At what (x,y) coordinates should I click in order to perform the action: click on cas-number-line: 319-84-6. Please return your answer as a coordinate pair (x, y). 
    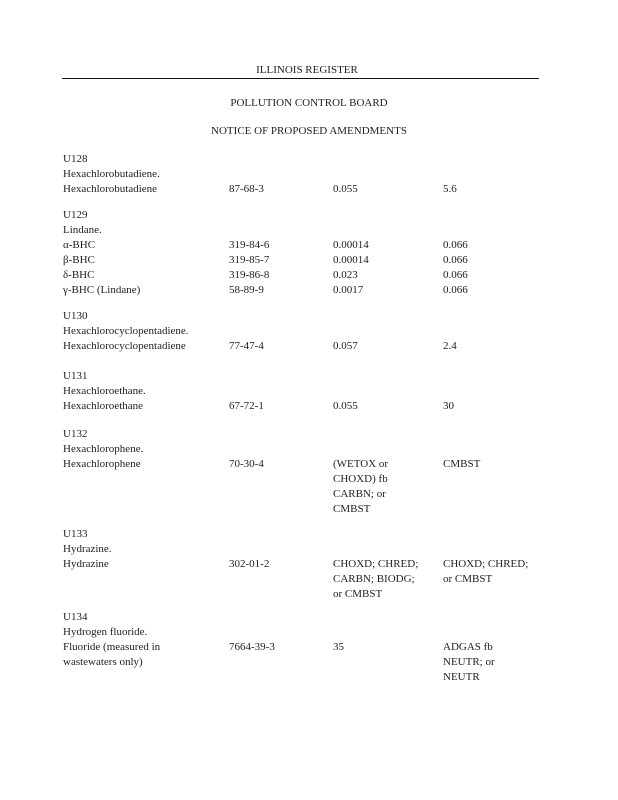
    Looking at the image, I should click on (249, 245).